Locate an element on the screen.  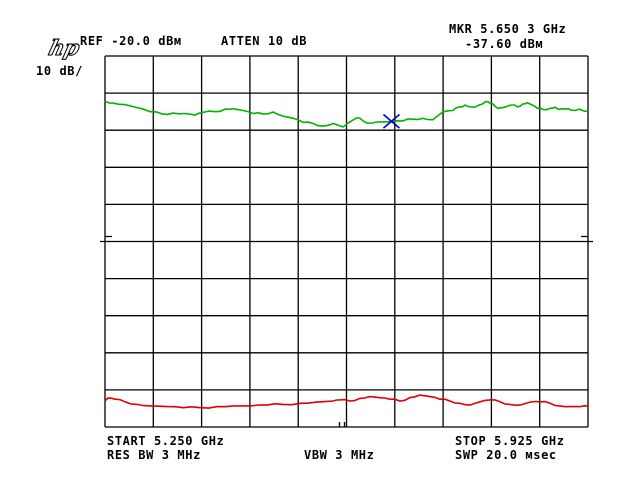
stop-frequency-label: STOP 5.925 GHz is located at coordinates (510, 441).